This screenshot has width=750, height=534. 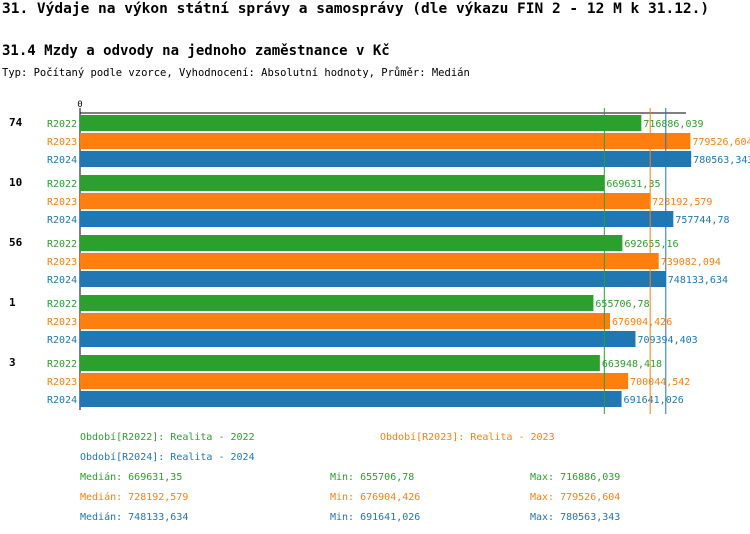 I want to click on data-label: 700044,542, so click(x=660, y=382).